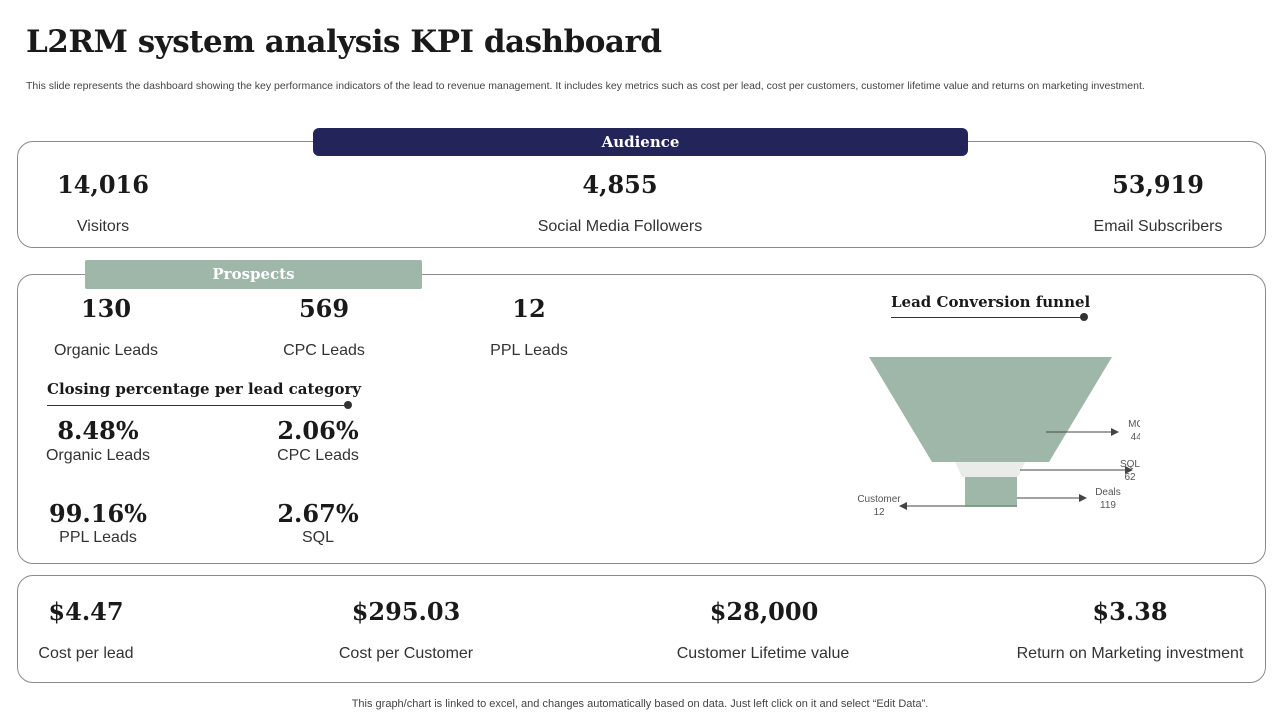 The width and height of the screenshot is (1280, 720). What do you see at coordinates (991, 491) in the screenshot?
I see `funnel-stage-deals` at bounding box center [991, 491].